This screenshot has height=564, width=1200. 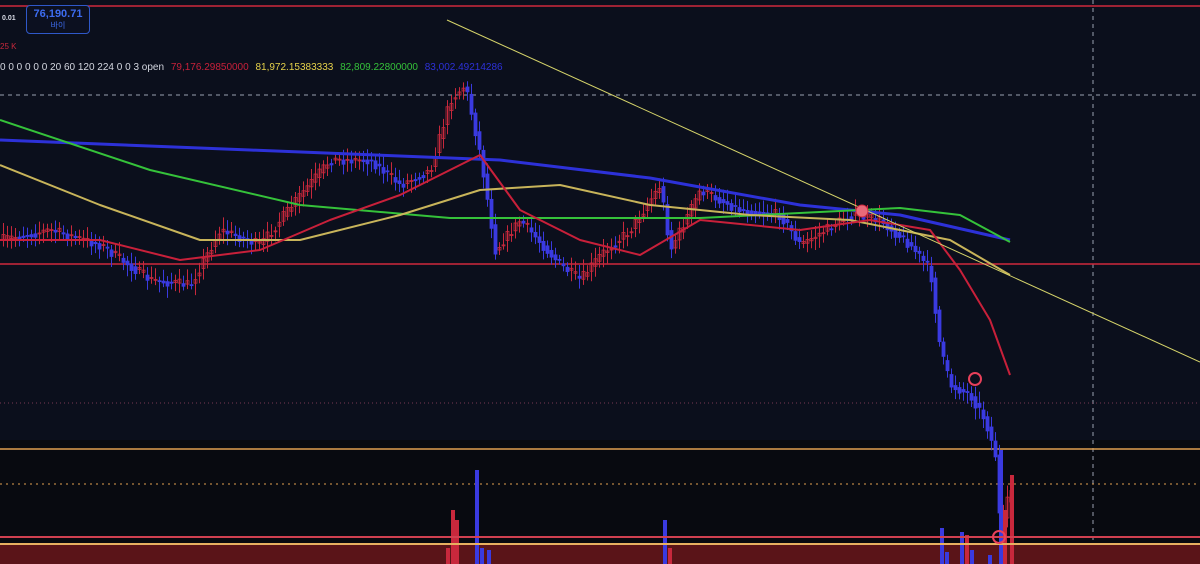 What do you see at coordinates (82, 67) in the screenshot?
I see `indicator-params: 0 0 0 0 0 0 20 60 120 224 0 0 3 open` at bounding box center [82, 67].